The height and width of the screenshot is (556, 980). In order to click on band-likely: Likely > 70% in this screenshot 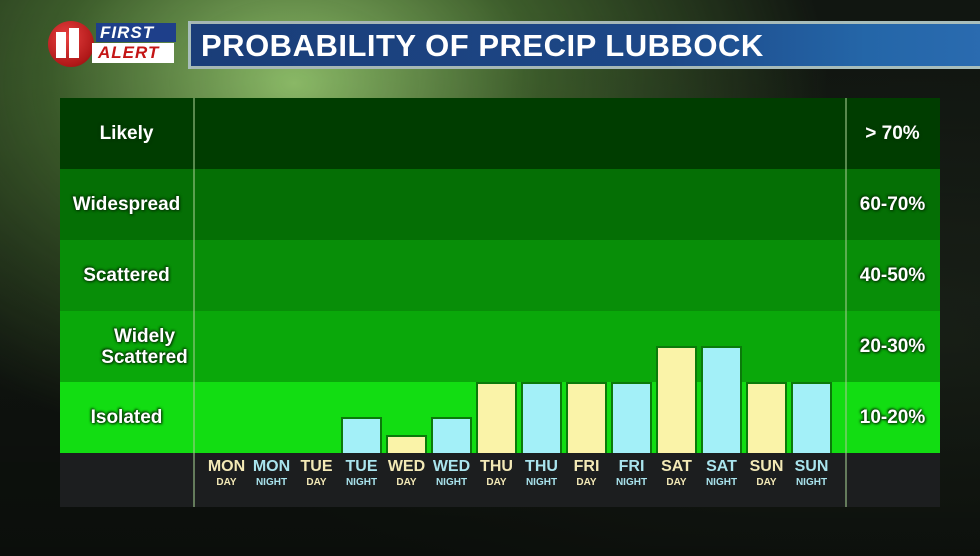, I will do `click(500, 133)`.